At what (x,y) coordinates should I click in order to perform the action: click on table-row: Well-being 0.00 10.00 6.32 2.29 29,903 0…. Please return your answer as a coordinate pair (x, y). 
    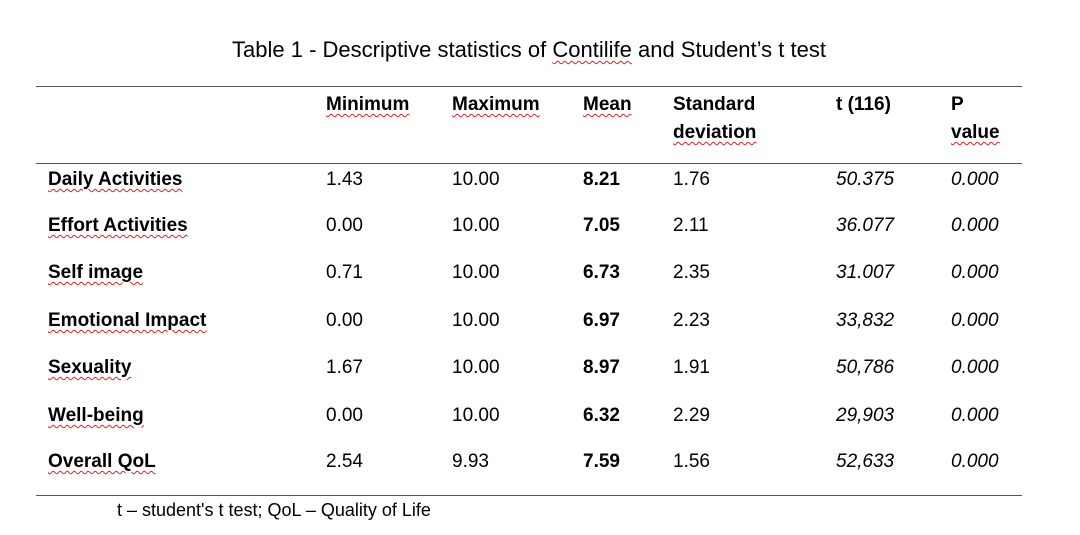
    Looking at the image, I should click on (540, 416).